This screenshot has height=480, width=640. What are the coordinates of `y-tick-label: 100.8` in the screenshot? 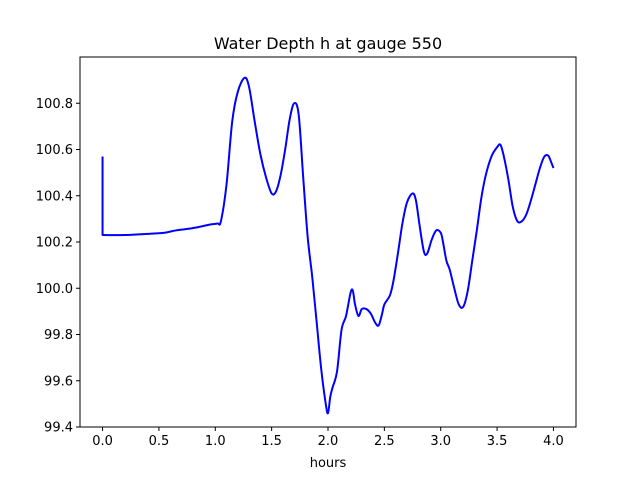 It's located at (54, 104).